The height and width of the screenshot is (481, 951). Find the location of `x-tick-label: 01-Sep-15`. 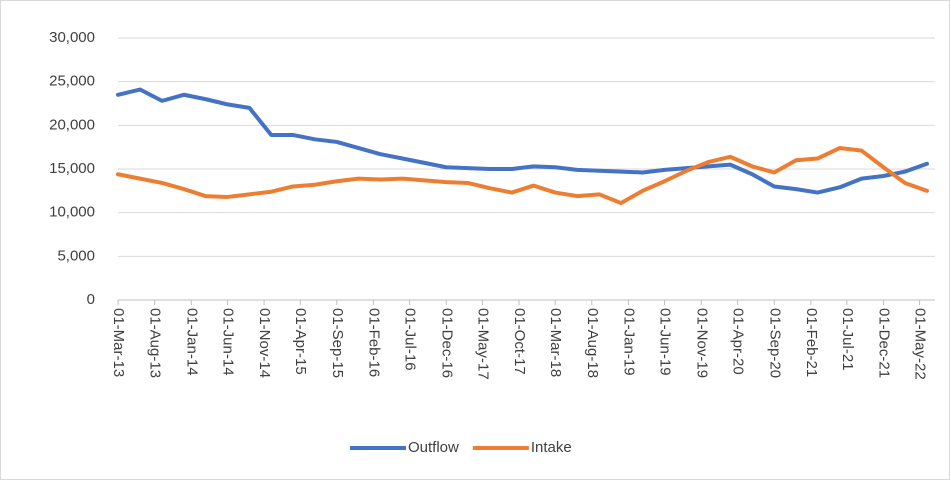

x-tick-label: 01-Sep-15 is located at coordinates (337, 343).